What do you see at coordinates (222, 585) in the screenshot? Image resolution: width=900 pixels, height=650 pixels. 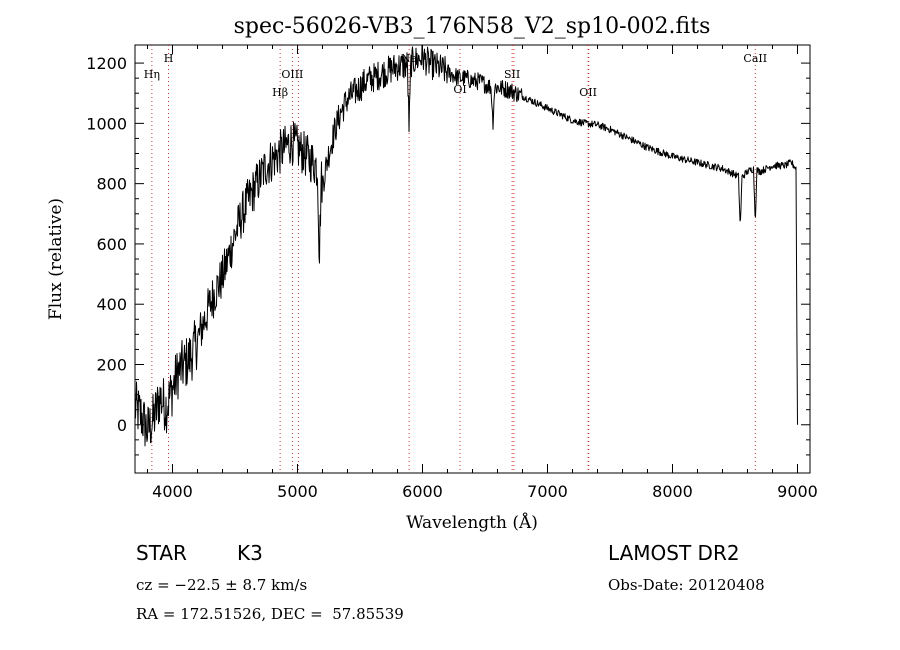 I see `redshift-readout: cz = −22.5 ± 8.7 km/s` at bounding box center [222, 585].